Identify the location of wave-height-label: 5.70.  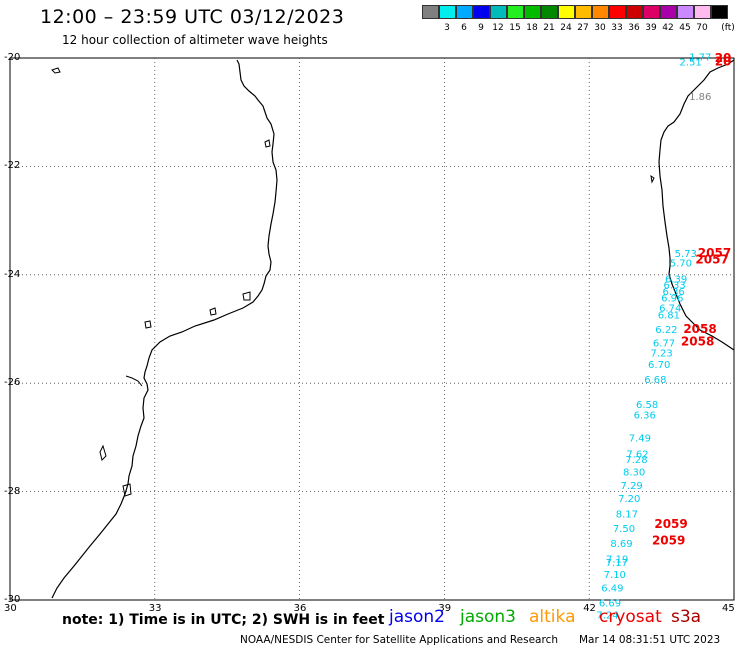
(681, 263).